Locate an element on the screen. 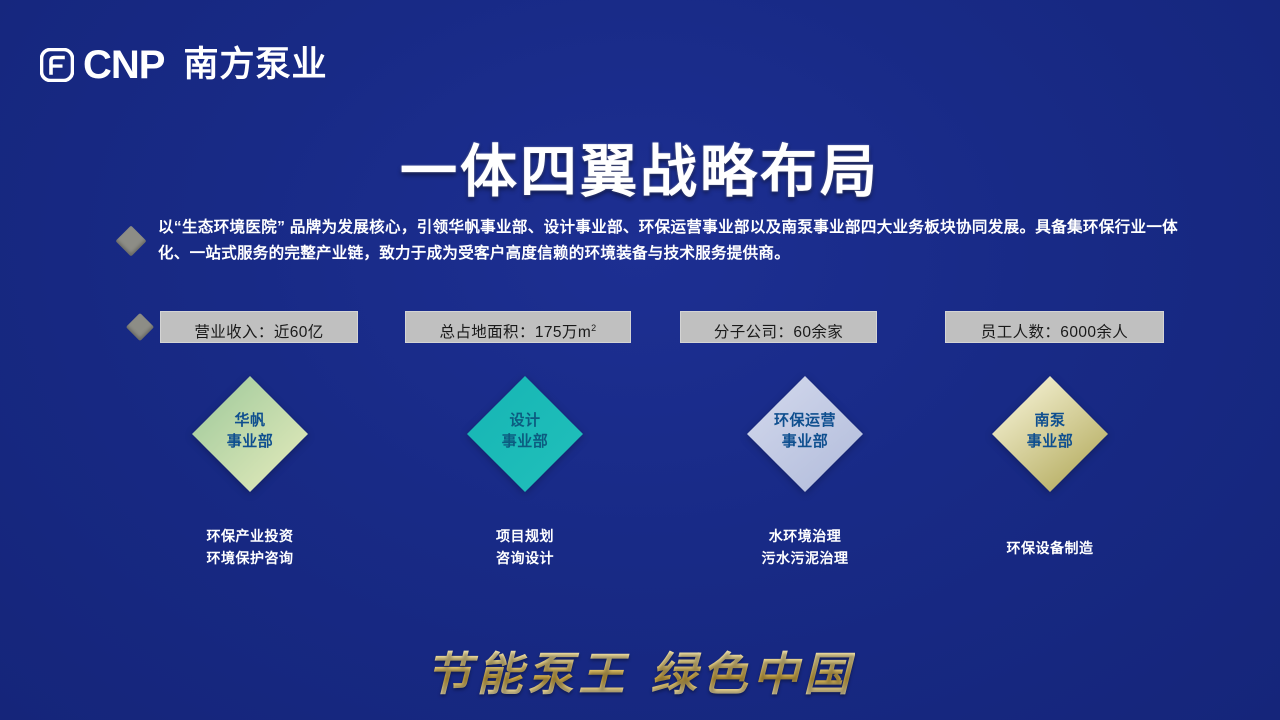 The image size is (1280, 720). brand-latin: CNP is located at coordinates (124, 65).